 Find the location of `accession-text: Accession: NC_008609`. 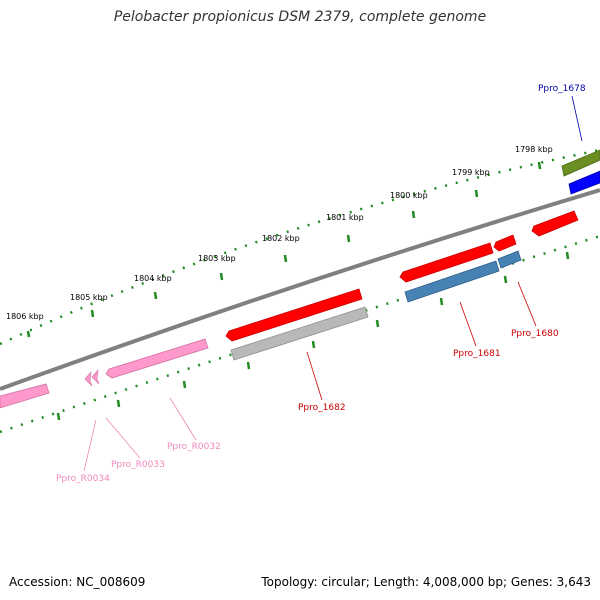

accession-text: Accession: NC_008609 is located at coordinates (77, 582).